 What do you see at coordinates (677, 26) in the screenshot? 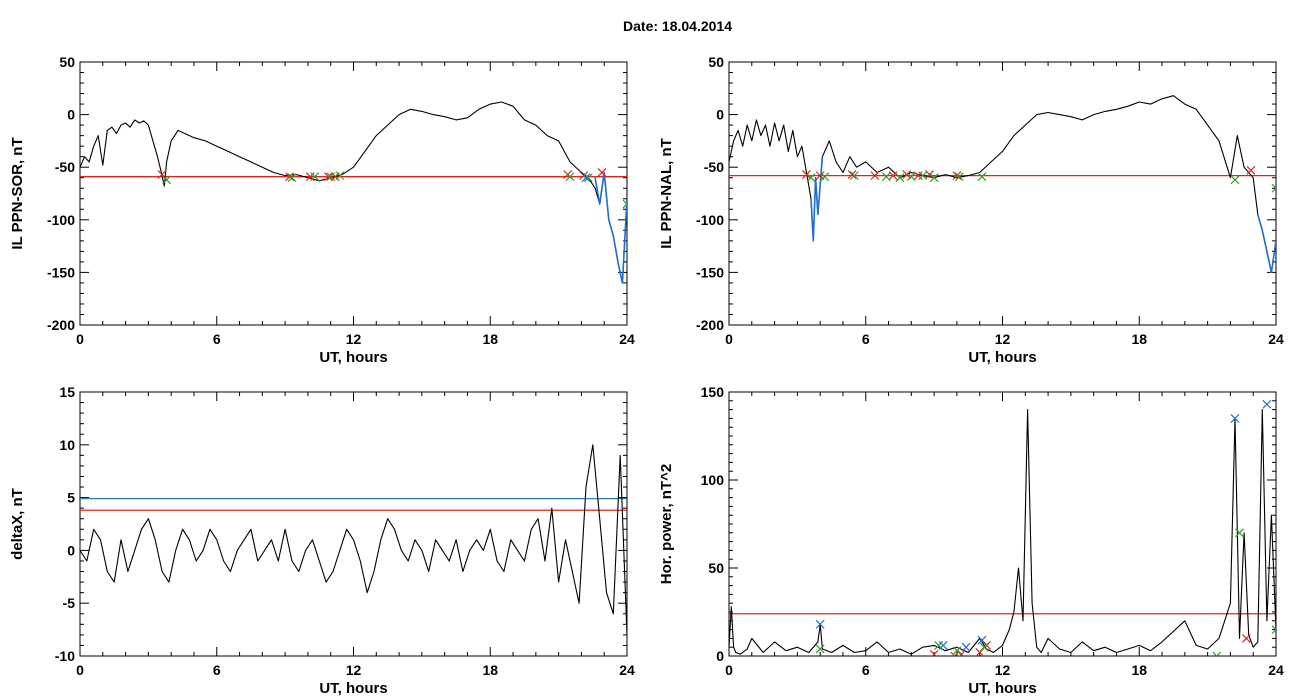
I see `figure-title: Date: 18.04.2014` at bounding box center [677, 26].